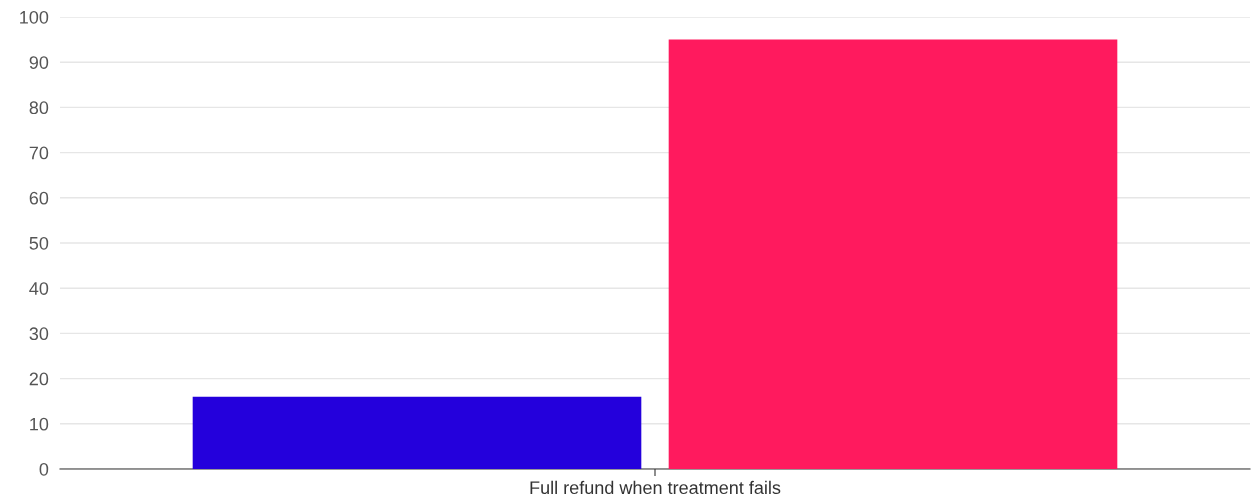  What do you see at coordinates (655, 487) in the screenshot?
I see `x-tick-label: Full refund when treatment fails` at bounding box center [655, 487].